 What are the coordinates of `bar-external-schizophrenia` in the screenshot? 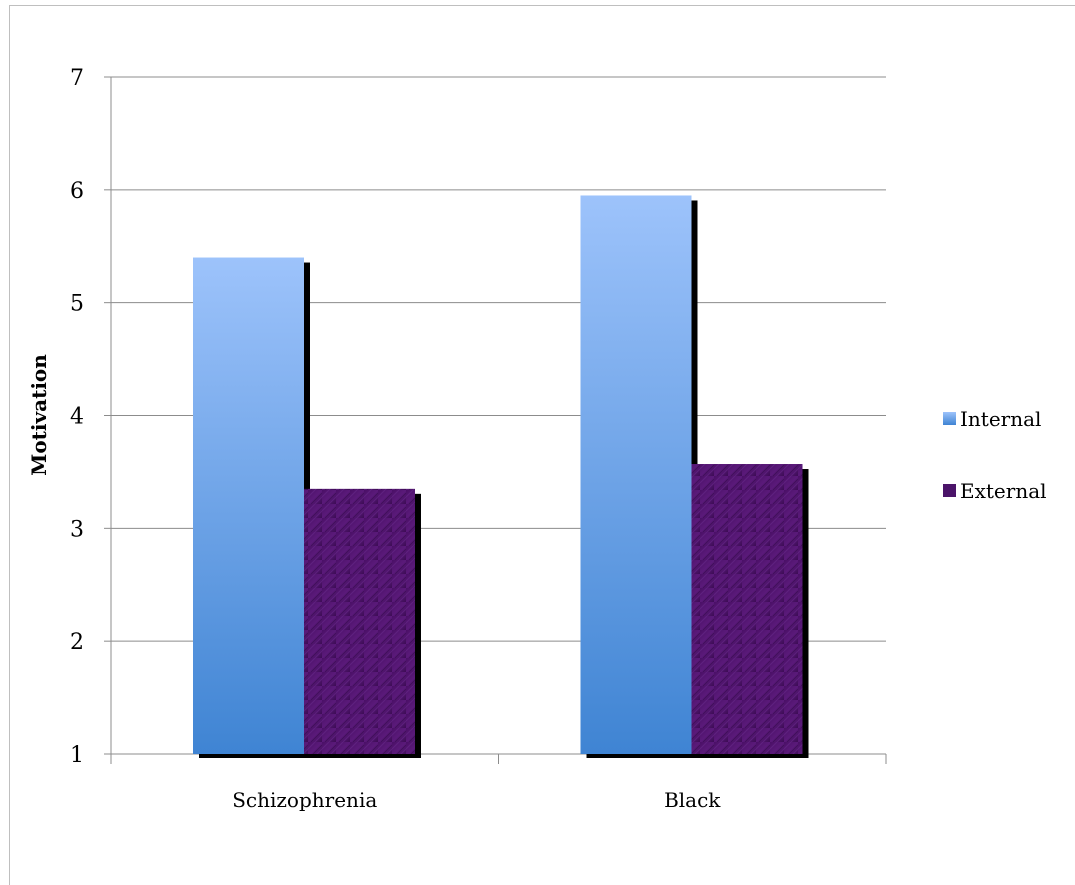 It's located at (359, 621).